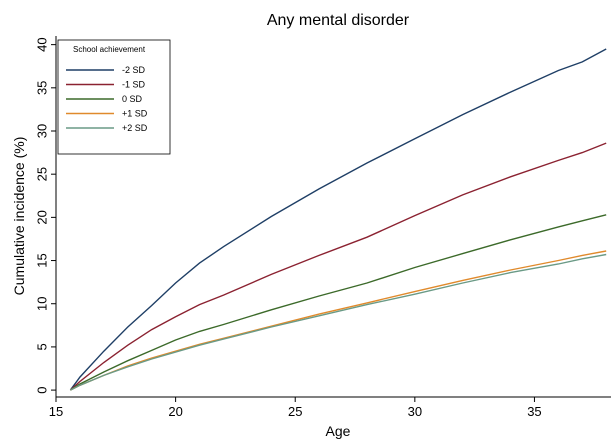 The height and width of the screenshot is (439, 616). I want to click on y-tick-label: 10, so click(41, 303).